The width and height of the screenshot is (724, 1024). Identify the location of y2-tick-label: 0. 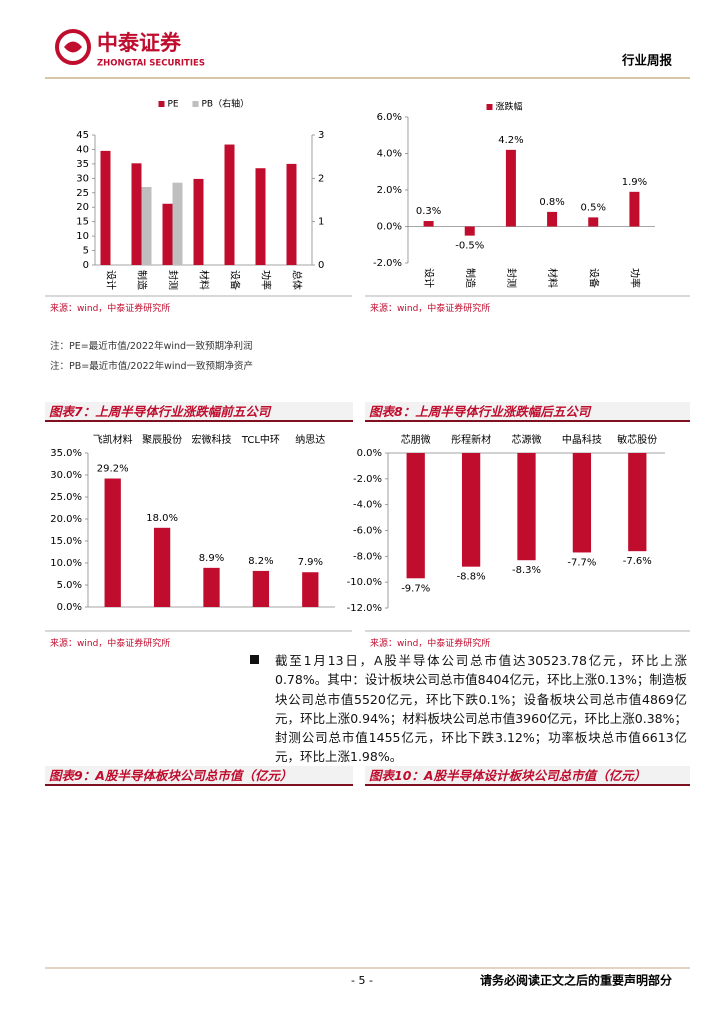
(321, 265).